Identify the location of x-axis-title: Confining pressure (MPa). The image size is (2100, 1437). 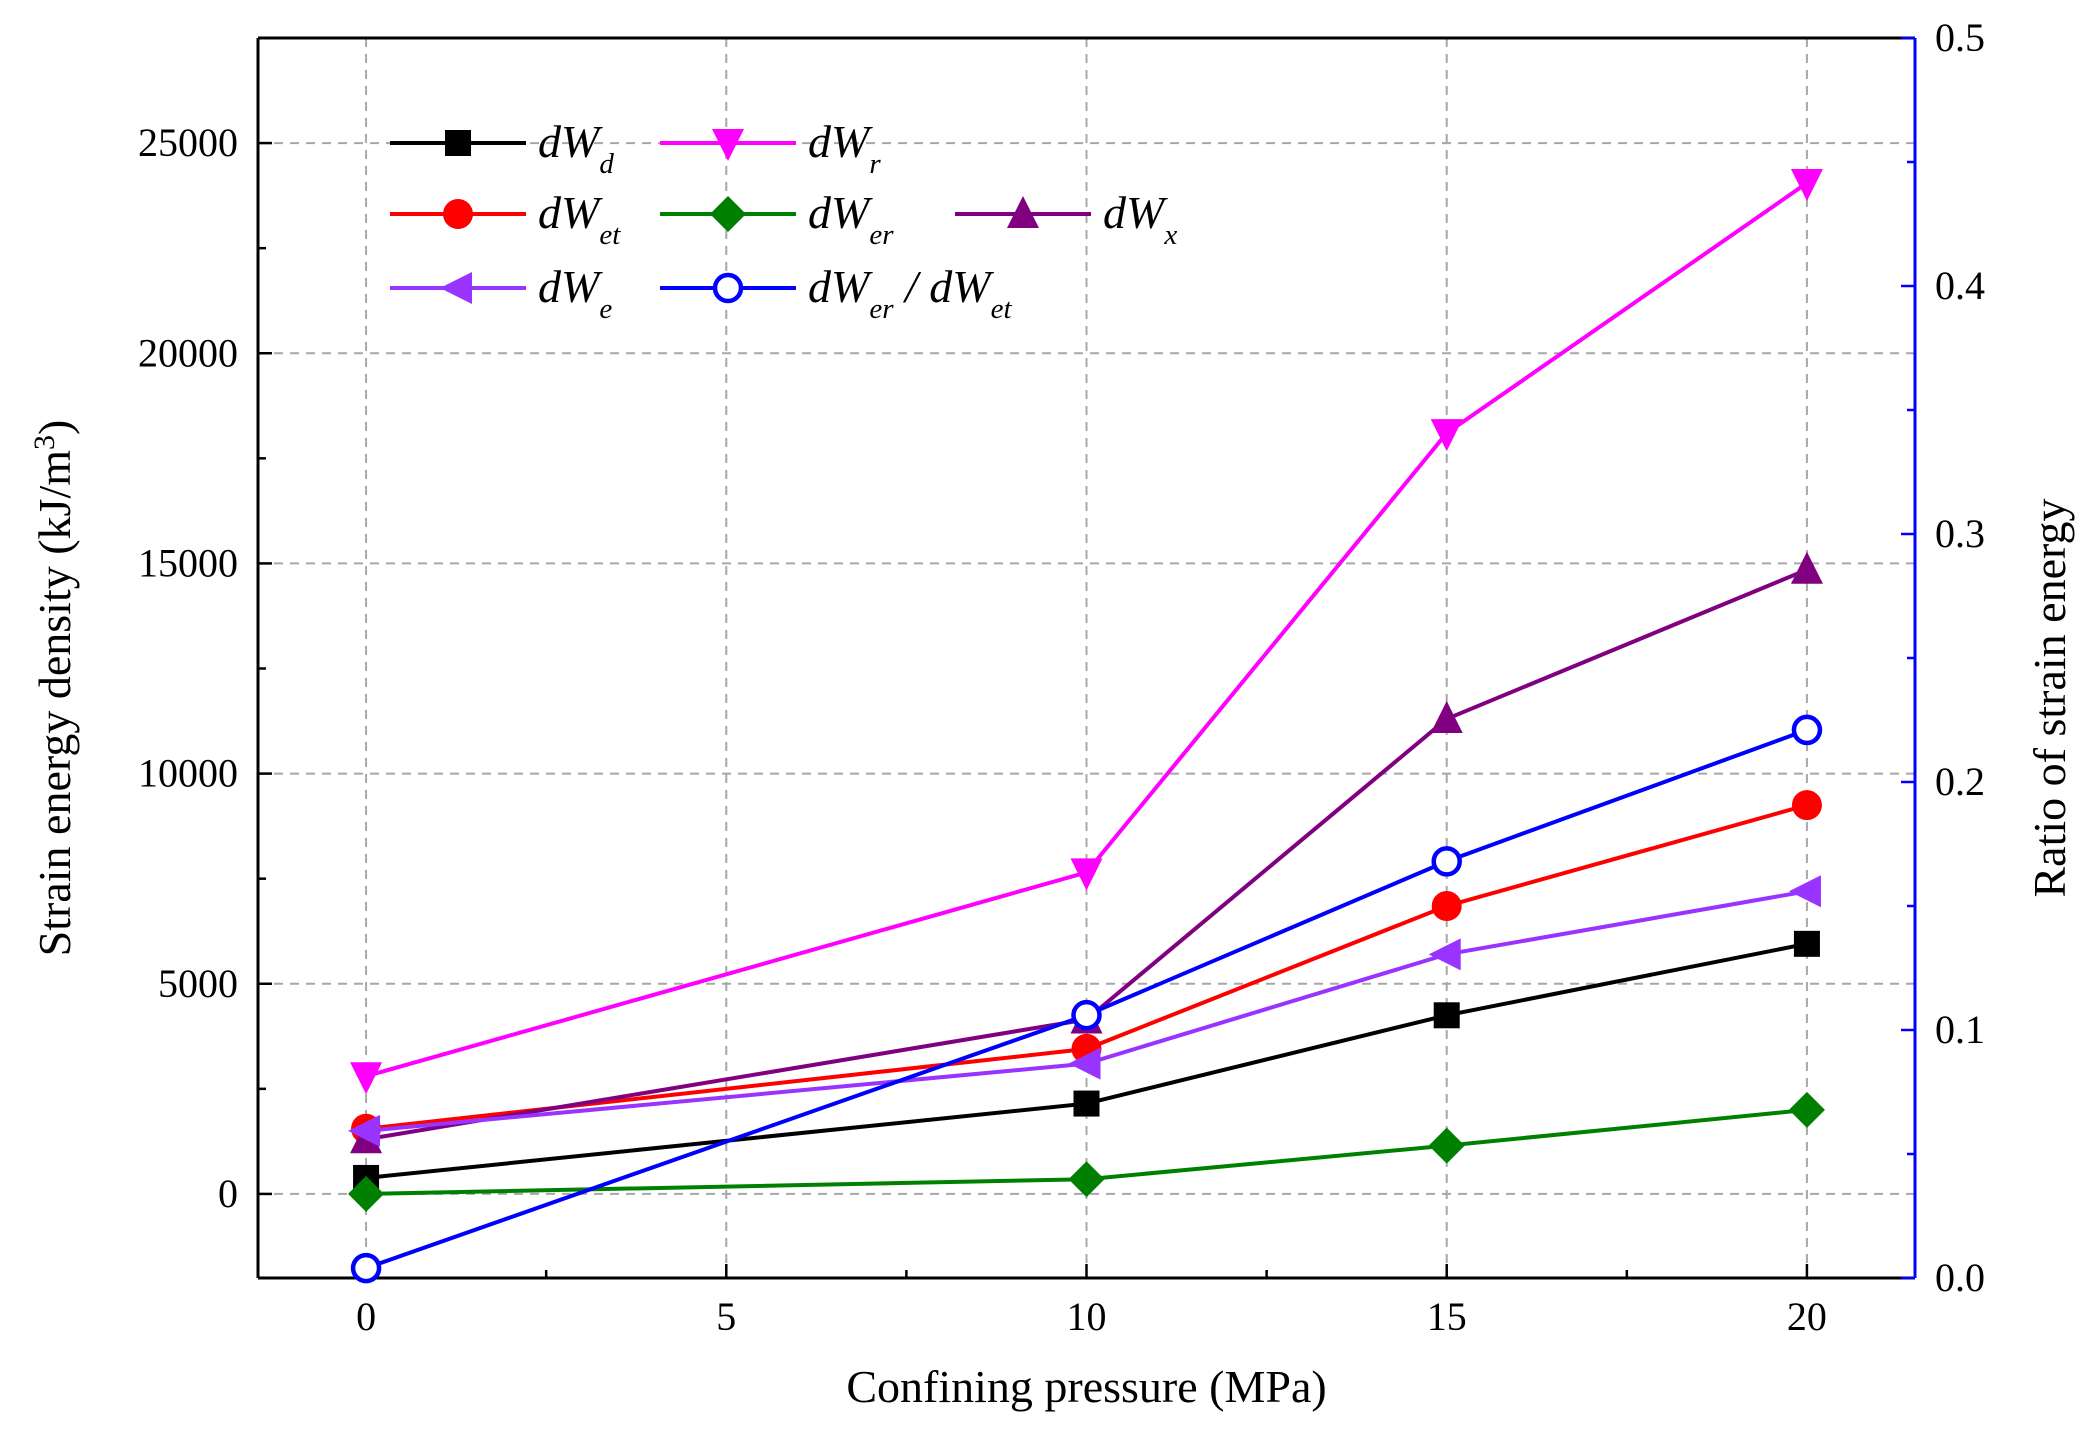
(1086, 1386).